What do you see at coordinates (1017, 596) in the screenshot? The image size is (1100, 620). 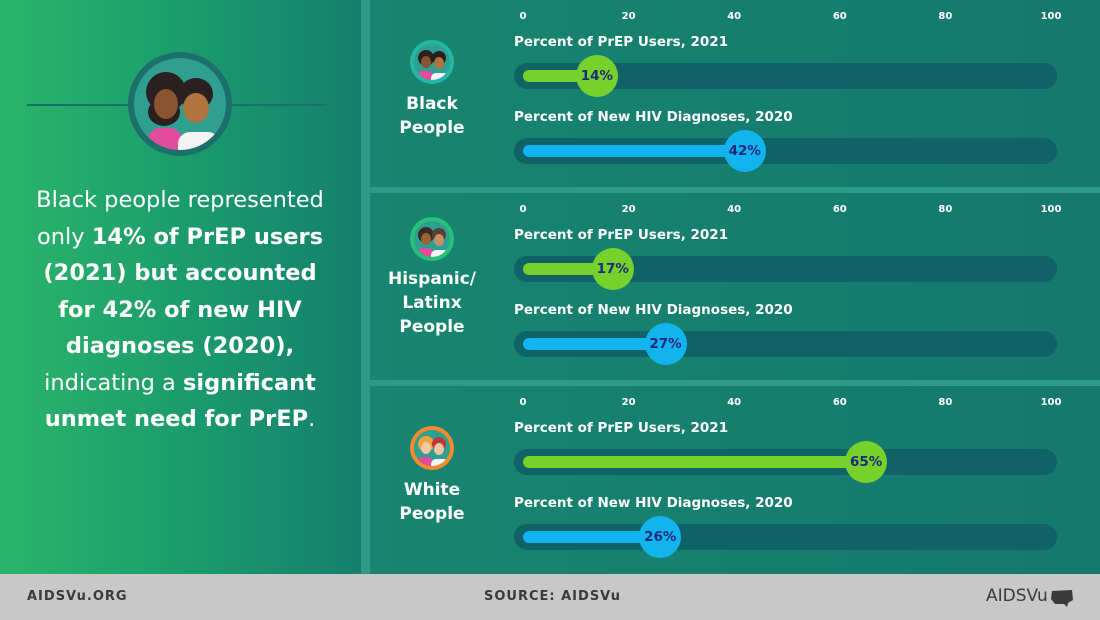 I see `brand-logo: AIDSVu` at bounding box center [1017, 596].